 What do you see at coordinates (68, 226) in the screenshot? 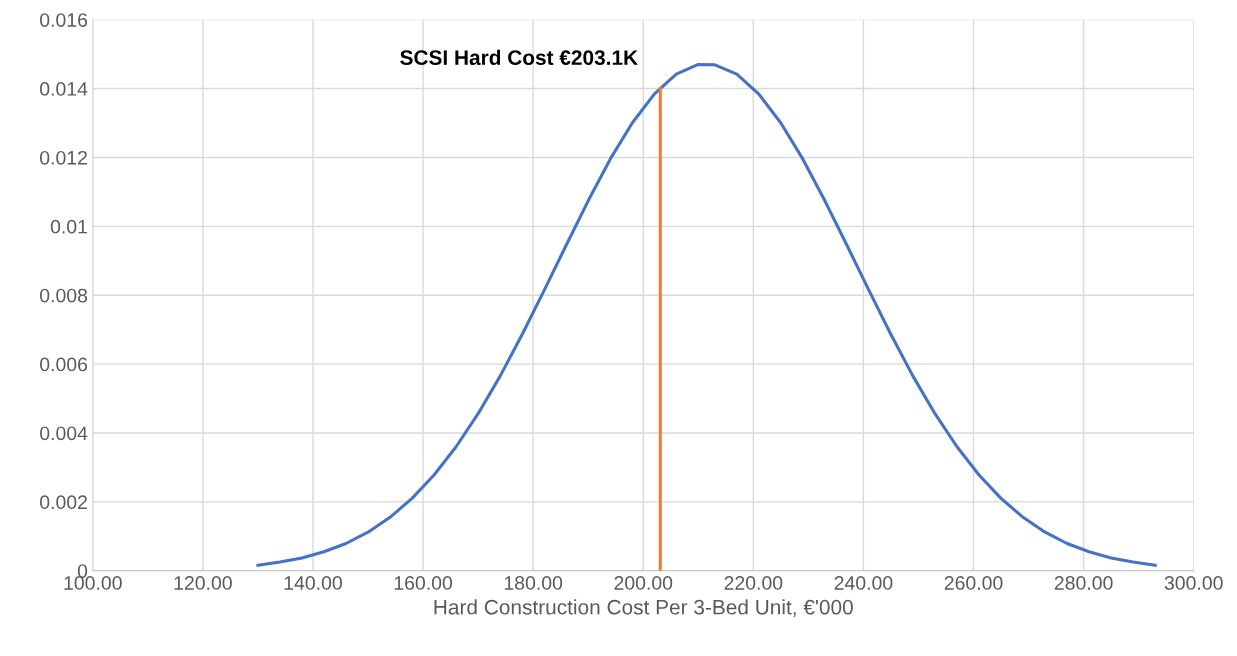
I see `y-tick-label: 0.01` at bounding box center [68, 226].